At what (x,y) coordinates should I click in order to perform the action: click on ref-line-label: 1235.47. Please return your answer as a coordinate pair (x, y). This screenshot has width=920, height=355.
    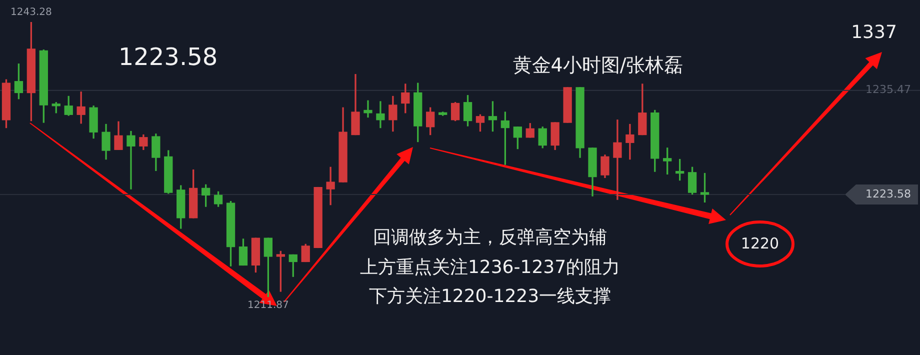
    Looking at the image, I should click on (888, 89).